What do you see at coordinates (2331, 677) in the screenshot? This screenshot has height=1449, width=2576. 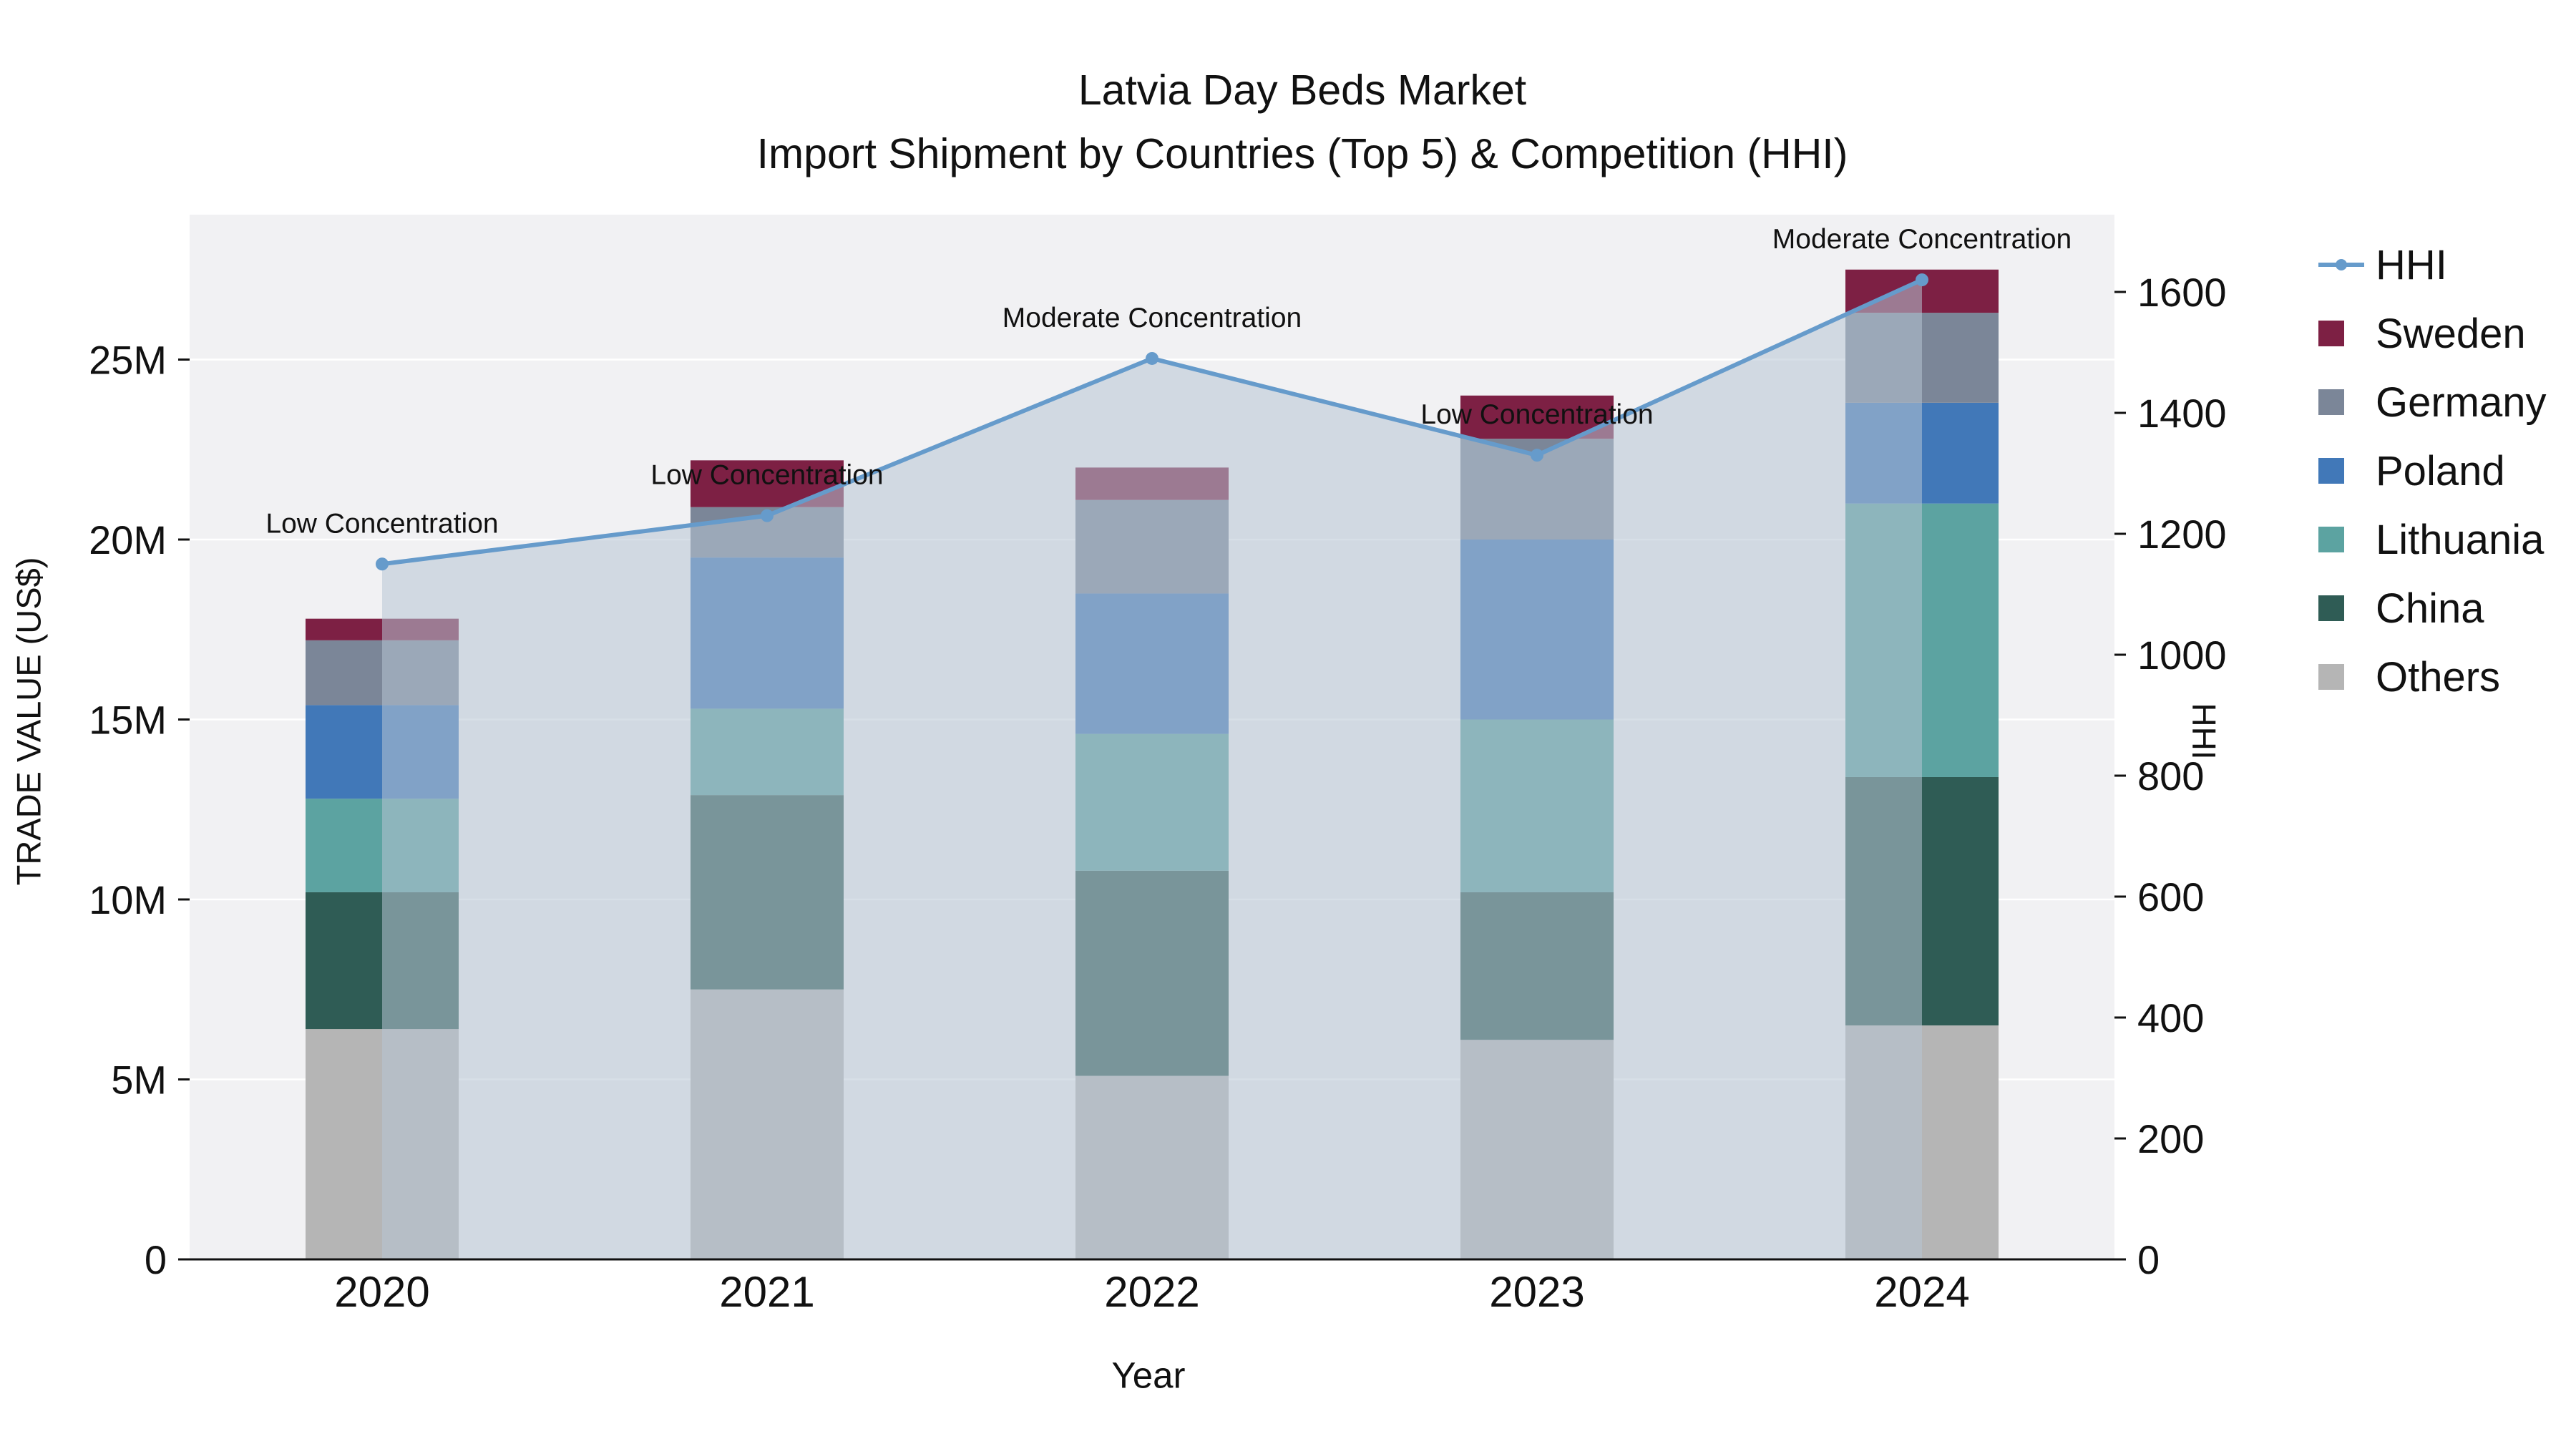 I see `legend-swatch-others` at bounding box center [2331, 677].